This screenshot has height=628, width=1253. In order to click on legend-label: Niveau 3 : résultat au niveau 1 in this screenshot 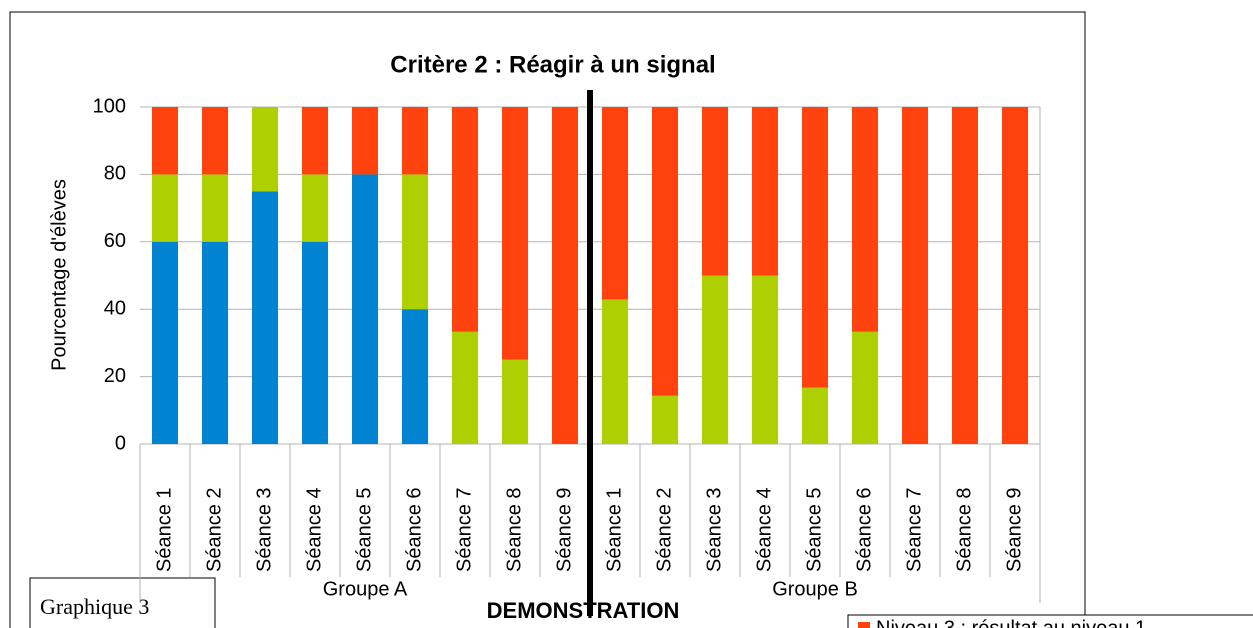, I will do `click(1011, 622)`.